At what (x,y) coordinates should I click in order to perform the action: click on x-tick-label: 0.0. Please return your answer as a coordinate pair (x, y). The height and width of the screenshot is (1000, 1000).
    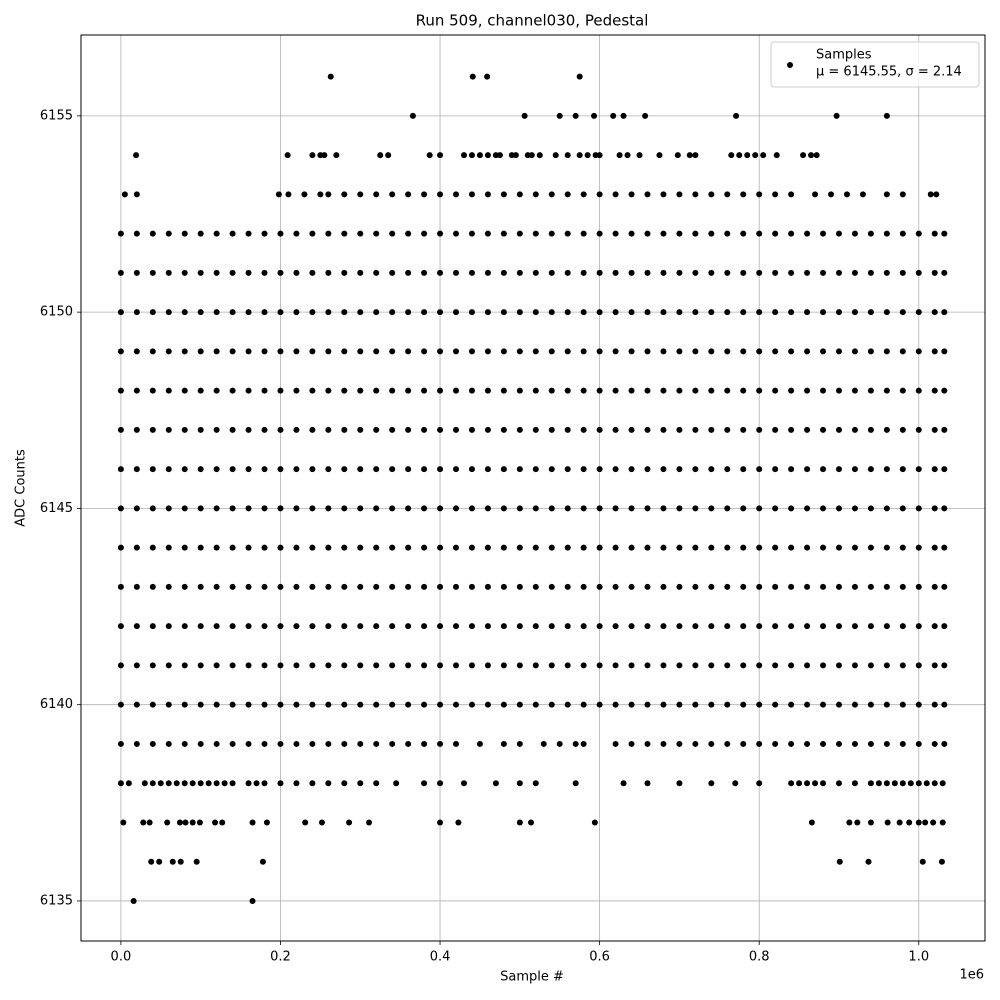
    Looking at the image, I should click on (121, 957).